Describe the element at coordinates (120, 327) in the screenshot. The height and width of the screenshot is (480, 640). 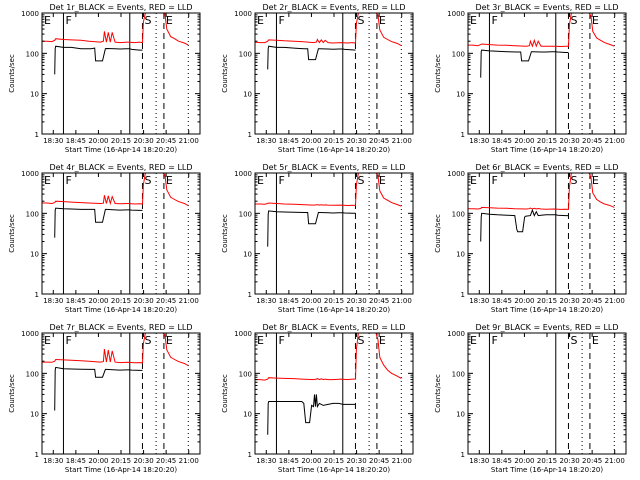
I see `panel-title: Det 7r_BLACK = Events, RED = LLD` at that location.